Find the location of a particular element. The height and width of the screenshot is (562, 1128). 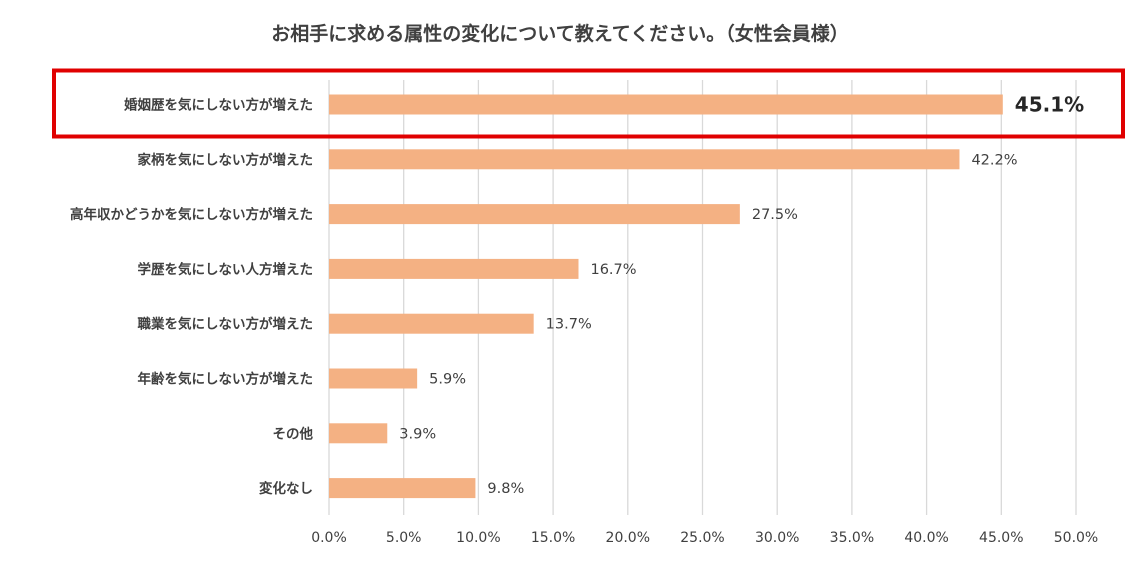

highlight-rect is located at coordinates (588, 103).